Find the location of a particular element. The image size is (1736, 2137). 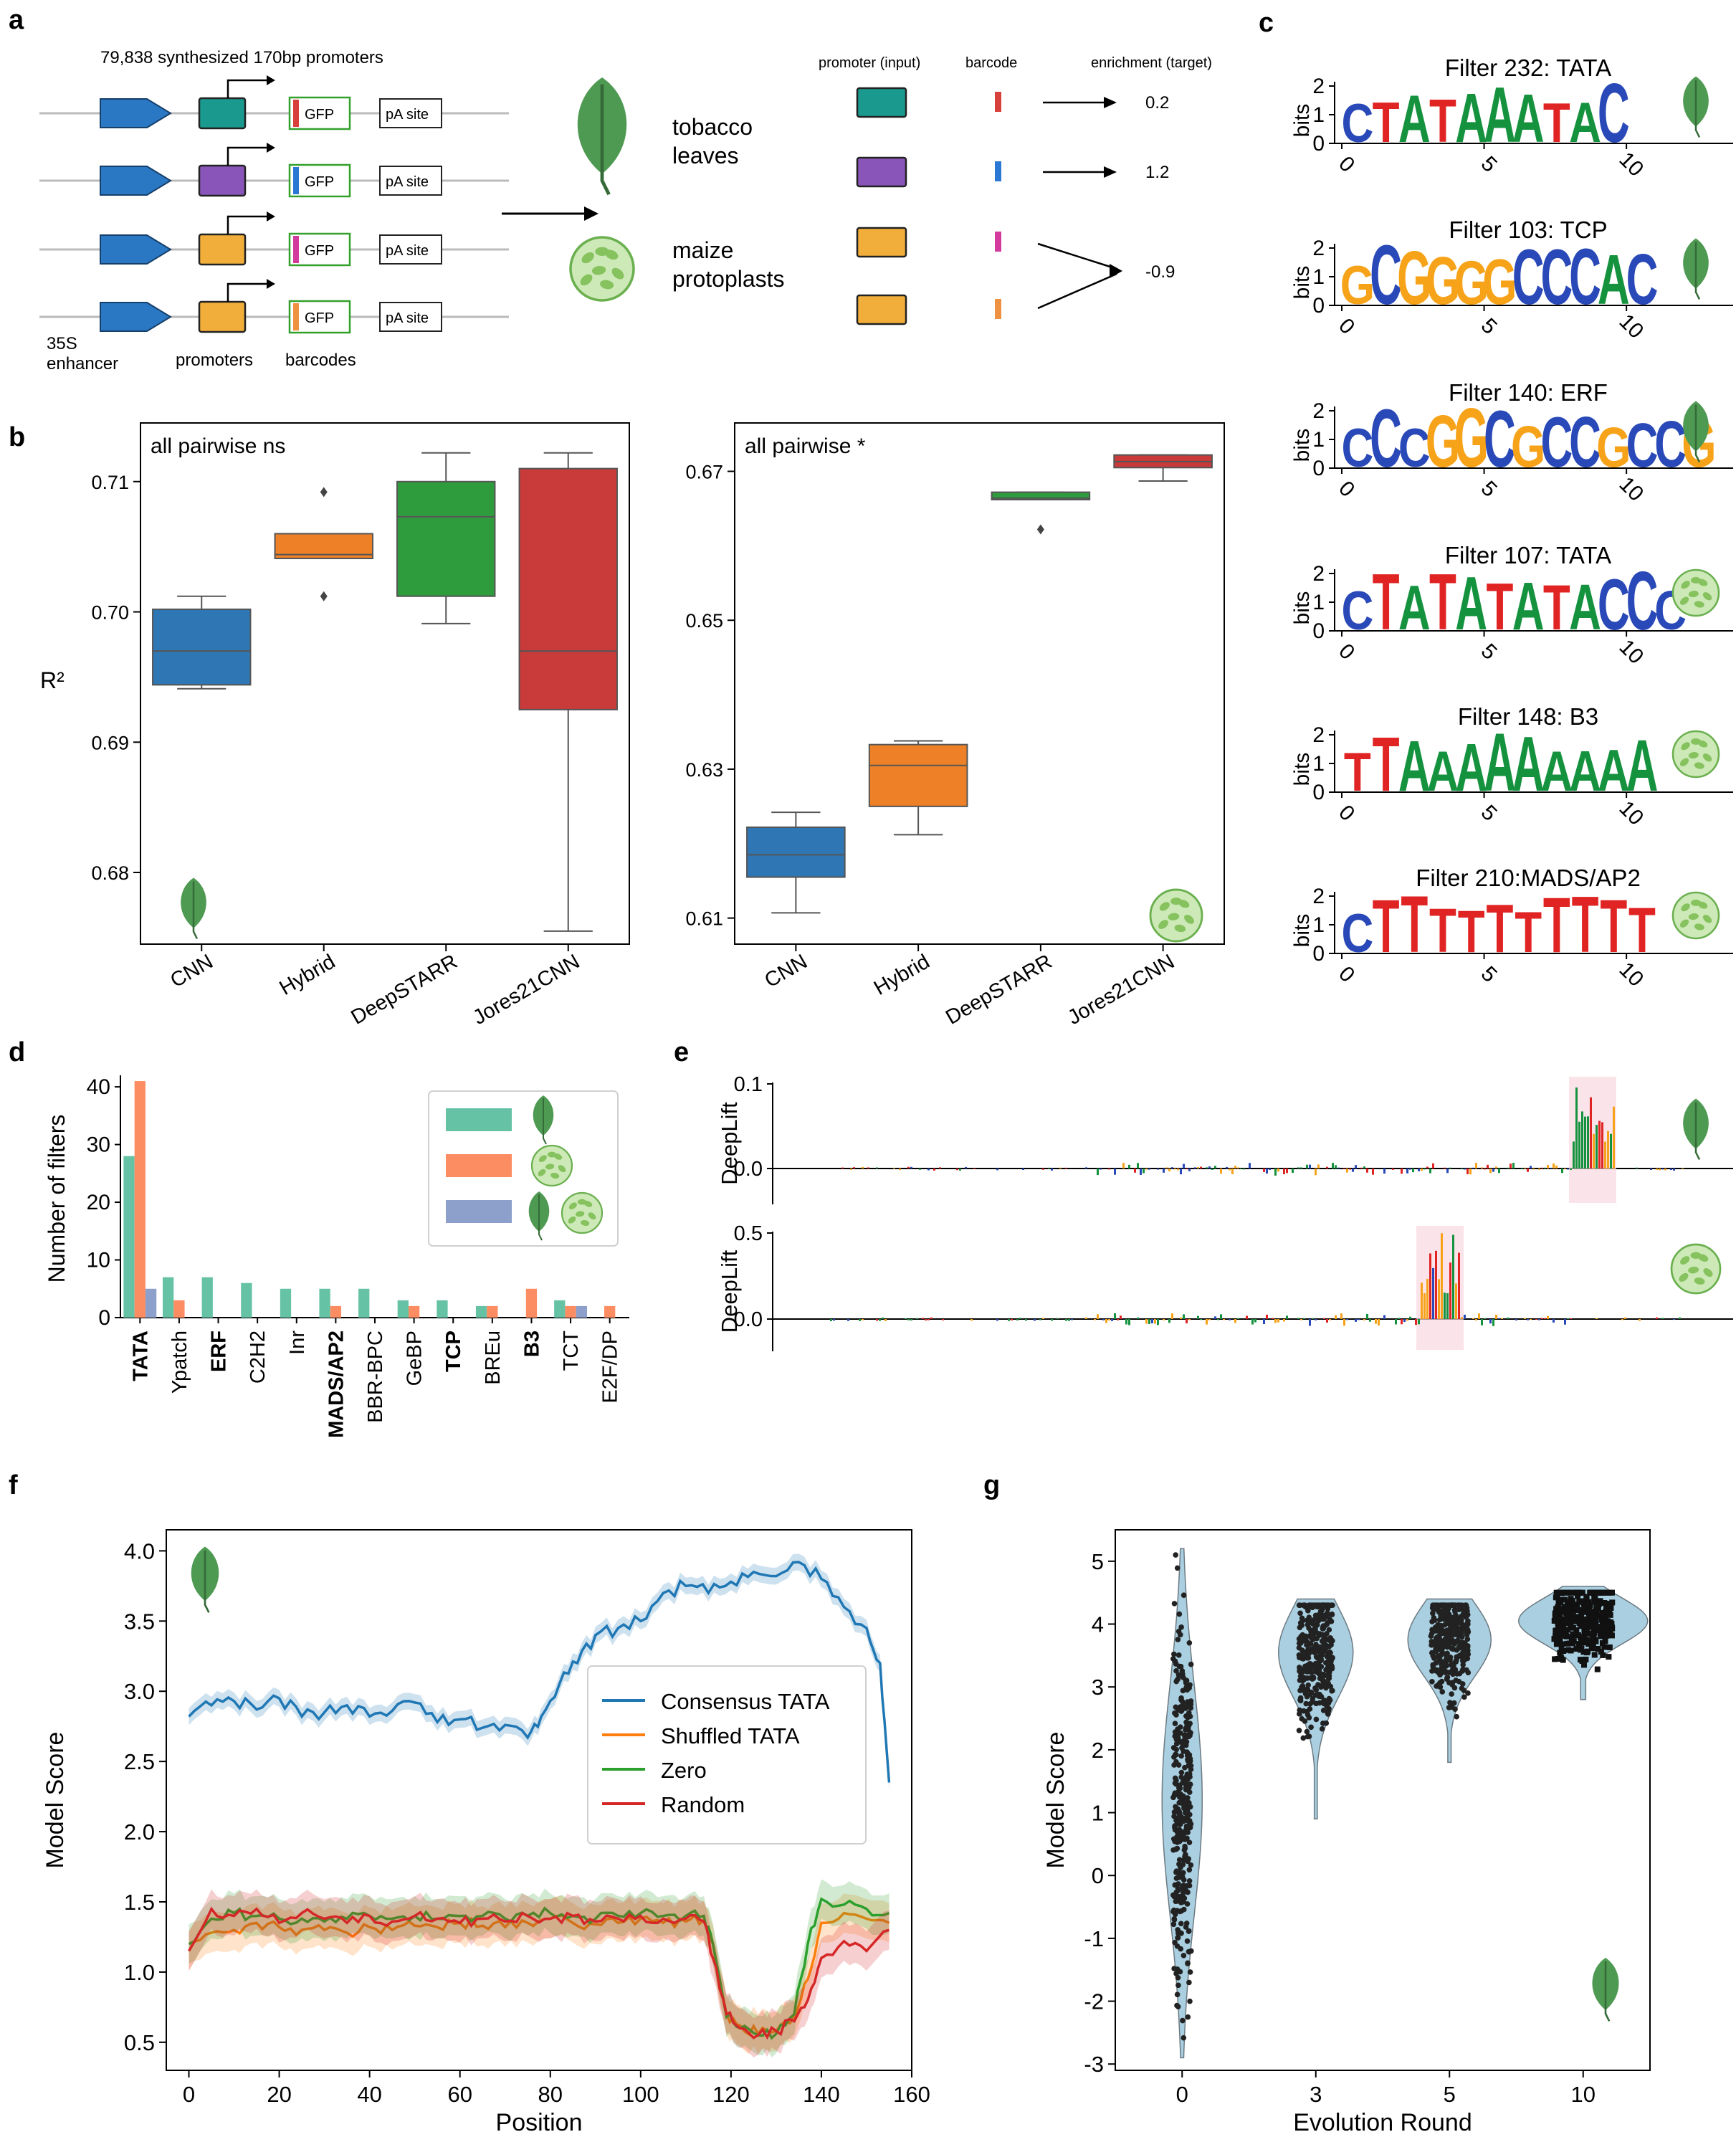

logo-letter: C is located at coordinates (1643, 600).